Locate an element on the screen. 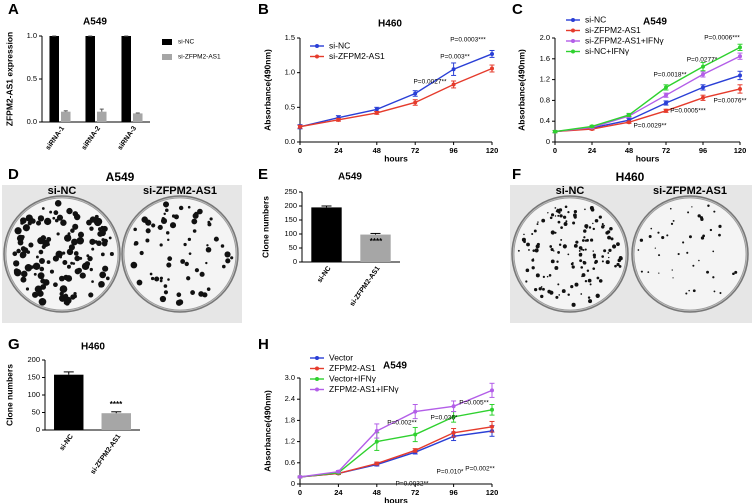 This screenshot has height=503, width=755. y-tick-label: 100 is located at coordinates (290, 233).